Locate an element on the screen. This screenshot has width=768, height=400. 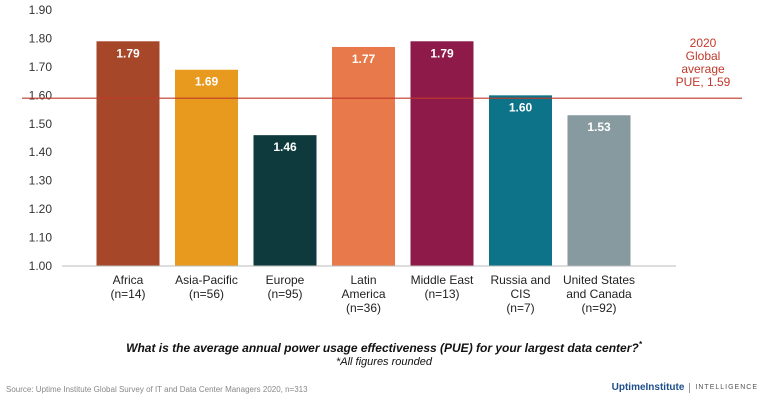
x-tick-label: (n=14) is located at coordinates (127, 294).